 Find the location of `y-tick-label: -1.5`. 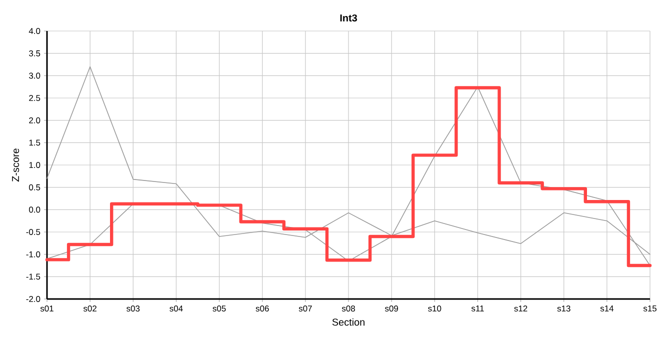

y-tick-label: -1.5 is located at coordinates (33, 277).